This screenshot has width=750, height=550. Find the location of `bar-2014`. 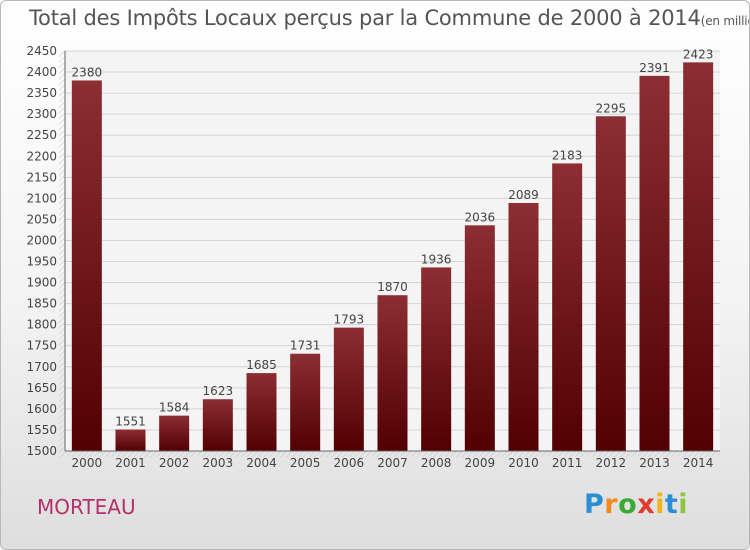

bar-2014 is located at coordinates (698, 257).